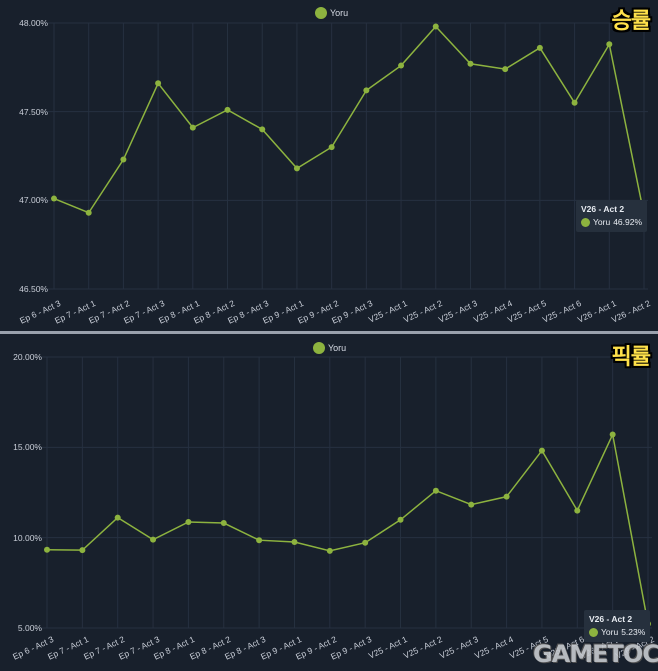  Describe the element at coordinates (595, 654) in the screenshot. I see `watermark: GAMETOC` at that location.